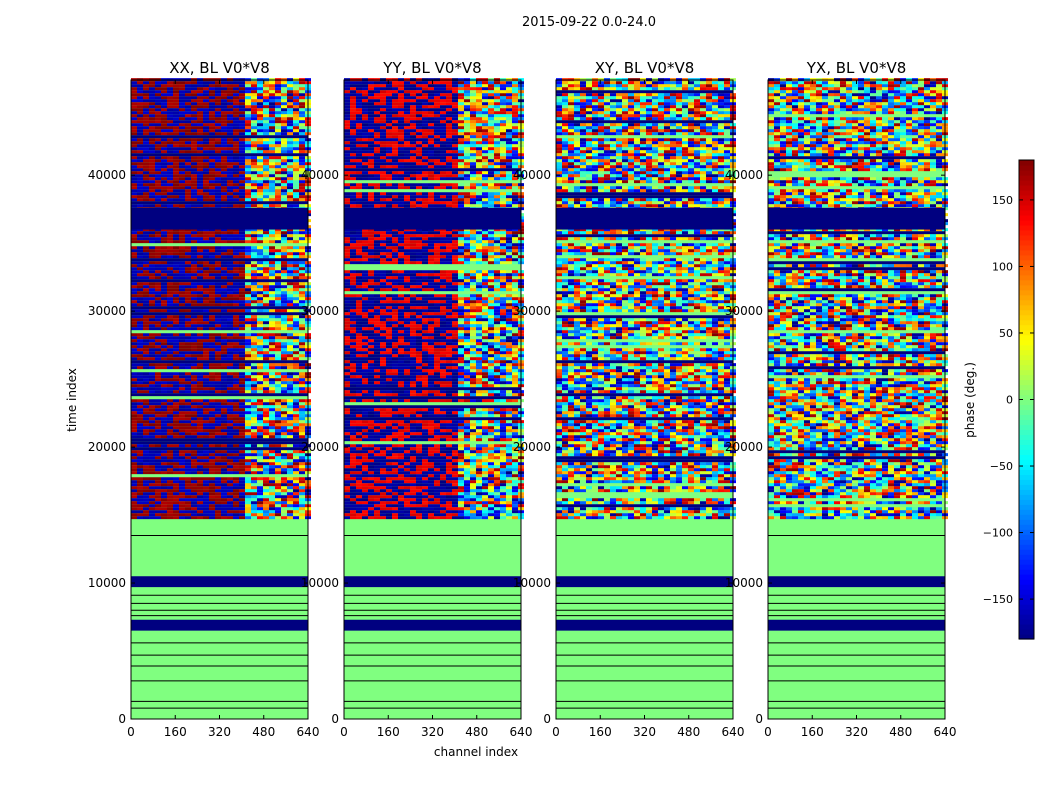 The image size is (1050, 800). I want to click on colorbar-tick-label: 150, so click(1002, 200).